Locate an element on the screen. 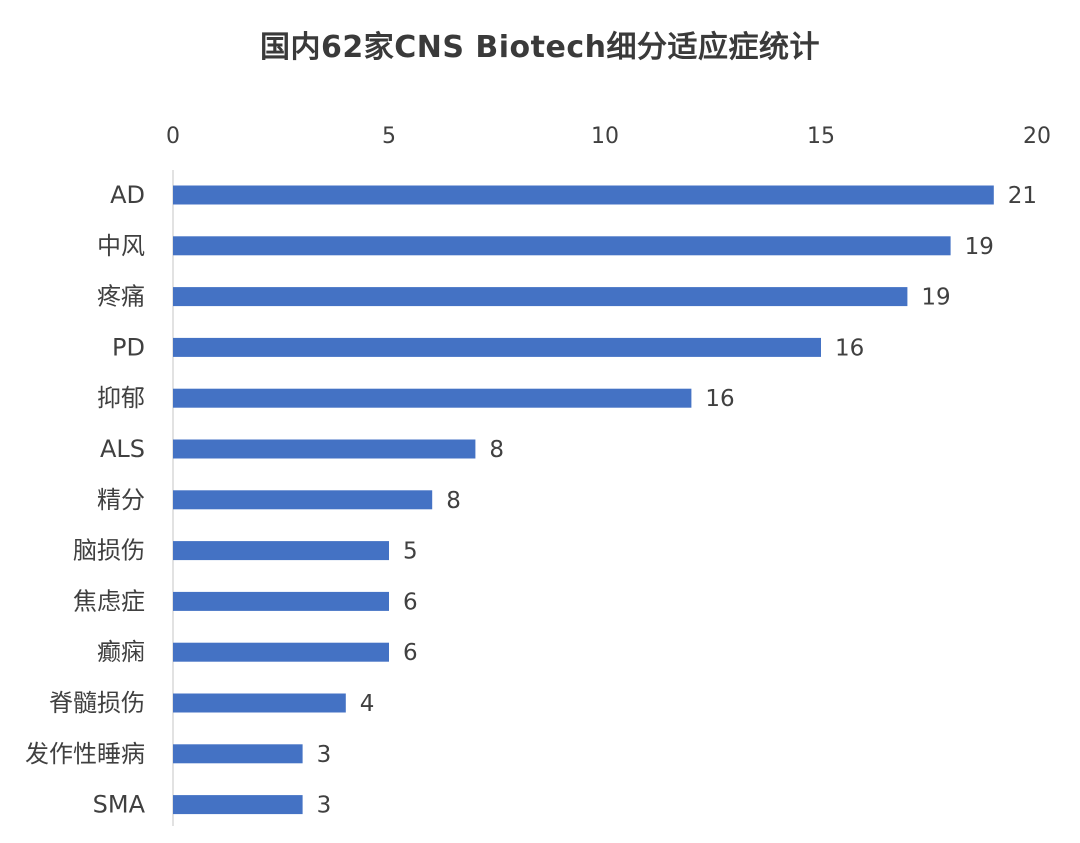 Image resolution: width=1080 pixels, height=843 pixels. category-label: 抑郁 is located at coordinates (121, 398).